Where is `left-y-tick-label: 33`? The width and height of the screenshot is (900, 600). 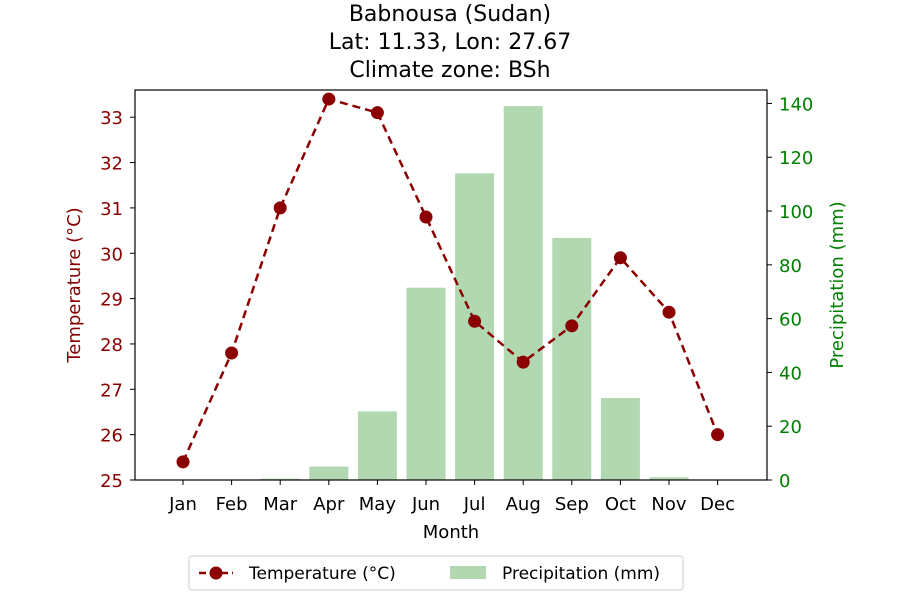
left-y-tick-label: 33 is located at coordinates (111, 118).